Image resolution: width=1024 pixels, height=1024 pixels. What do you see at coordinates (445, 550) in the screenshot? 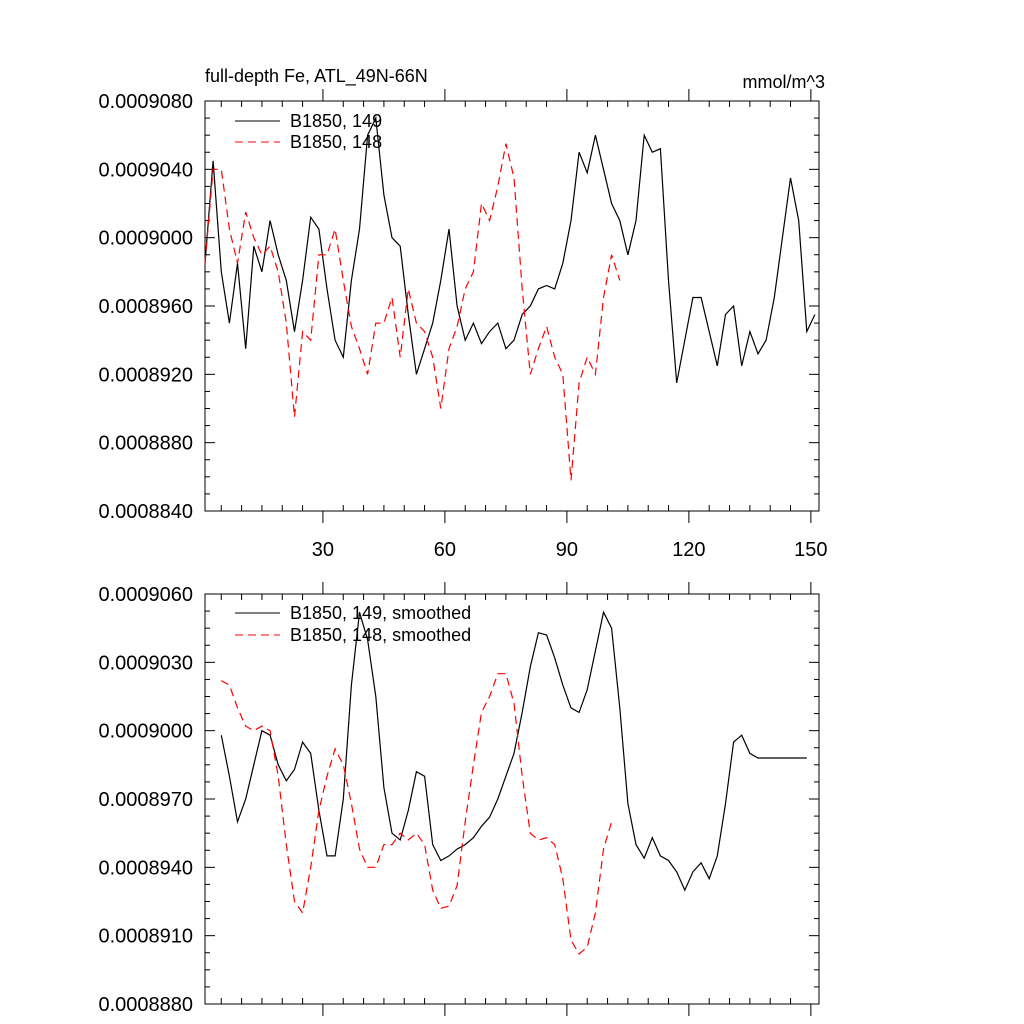
I see `x-tick-label: 60` at bounding box center [445, 550].